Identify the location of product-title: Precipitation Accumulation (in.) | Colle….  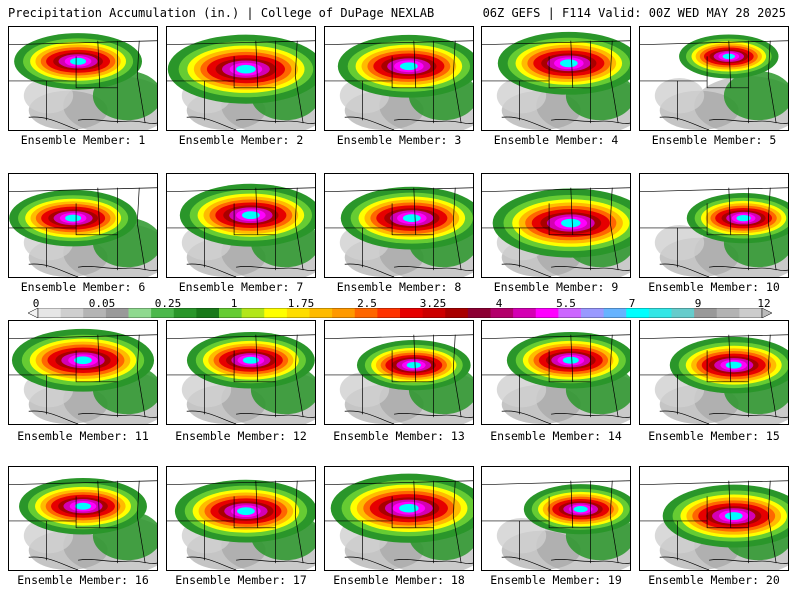
(221, 13).